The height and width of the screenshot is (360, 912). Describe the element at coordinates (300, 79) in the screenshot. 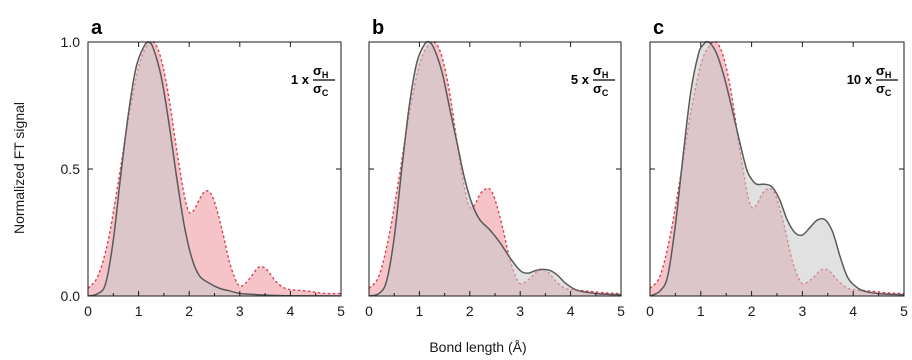

I see `annotation-factor: 1 x` at that location.